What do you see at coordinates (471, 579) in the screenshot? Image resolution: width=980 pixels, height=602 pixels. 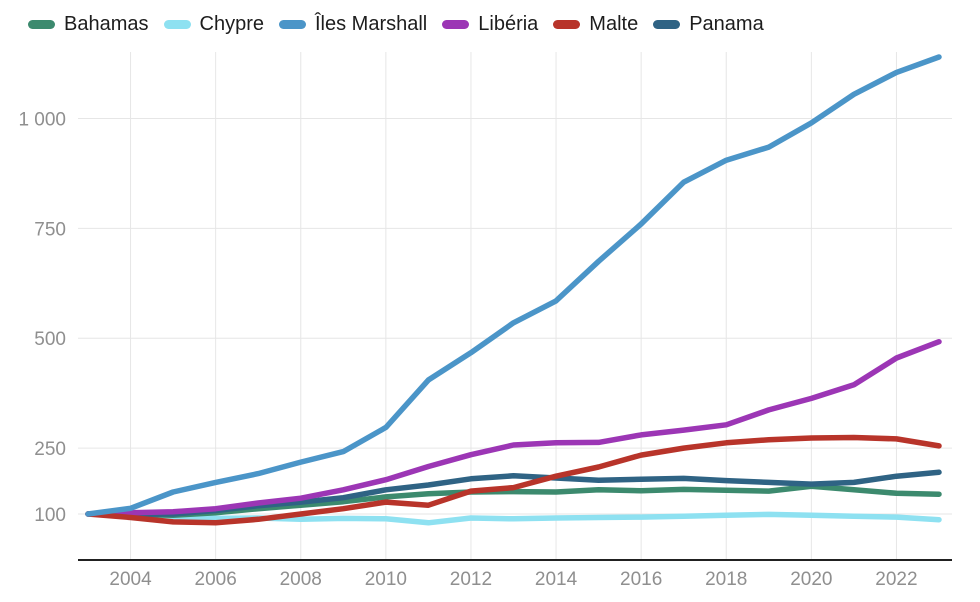 I see `x-tick-label: 2012` at bounding box center [471, 579].